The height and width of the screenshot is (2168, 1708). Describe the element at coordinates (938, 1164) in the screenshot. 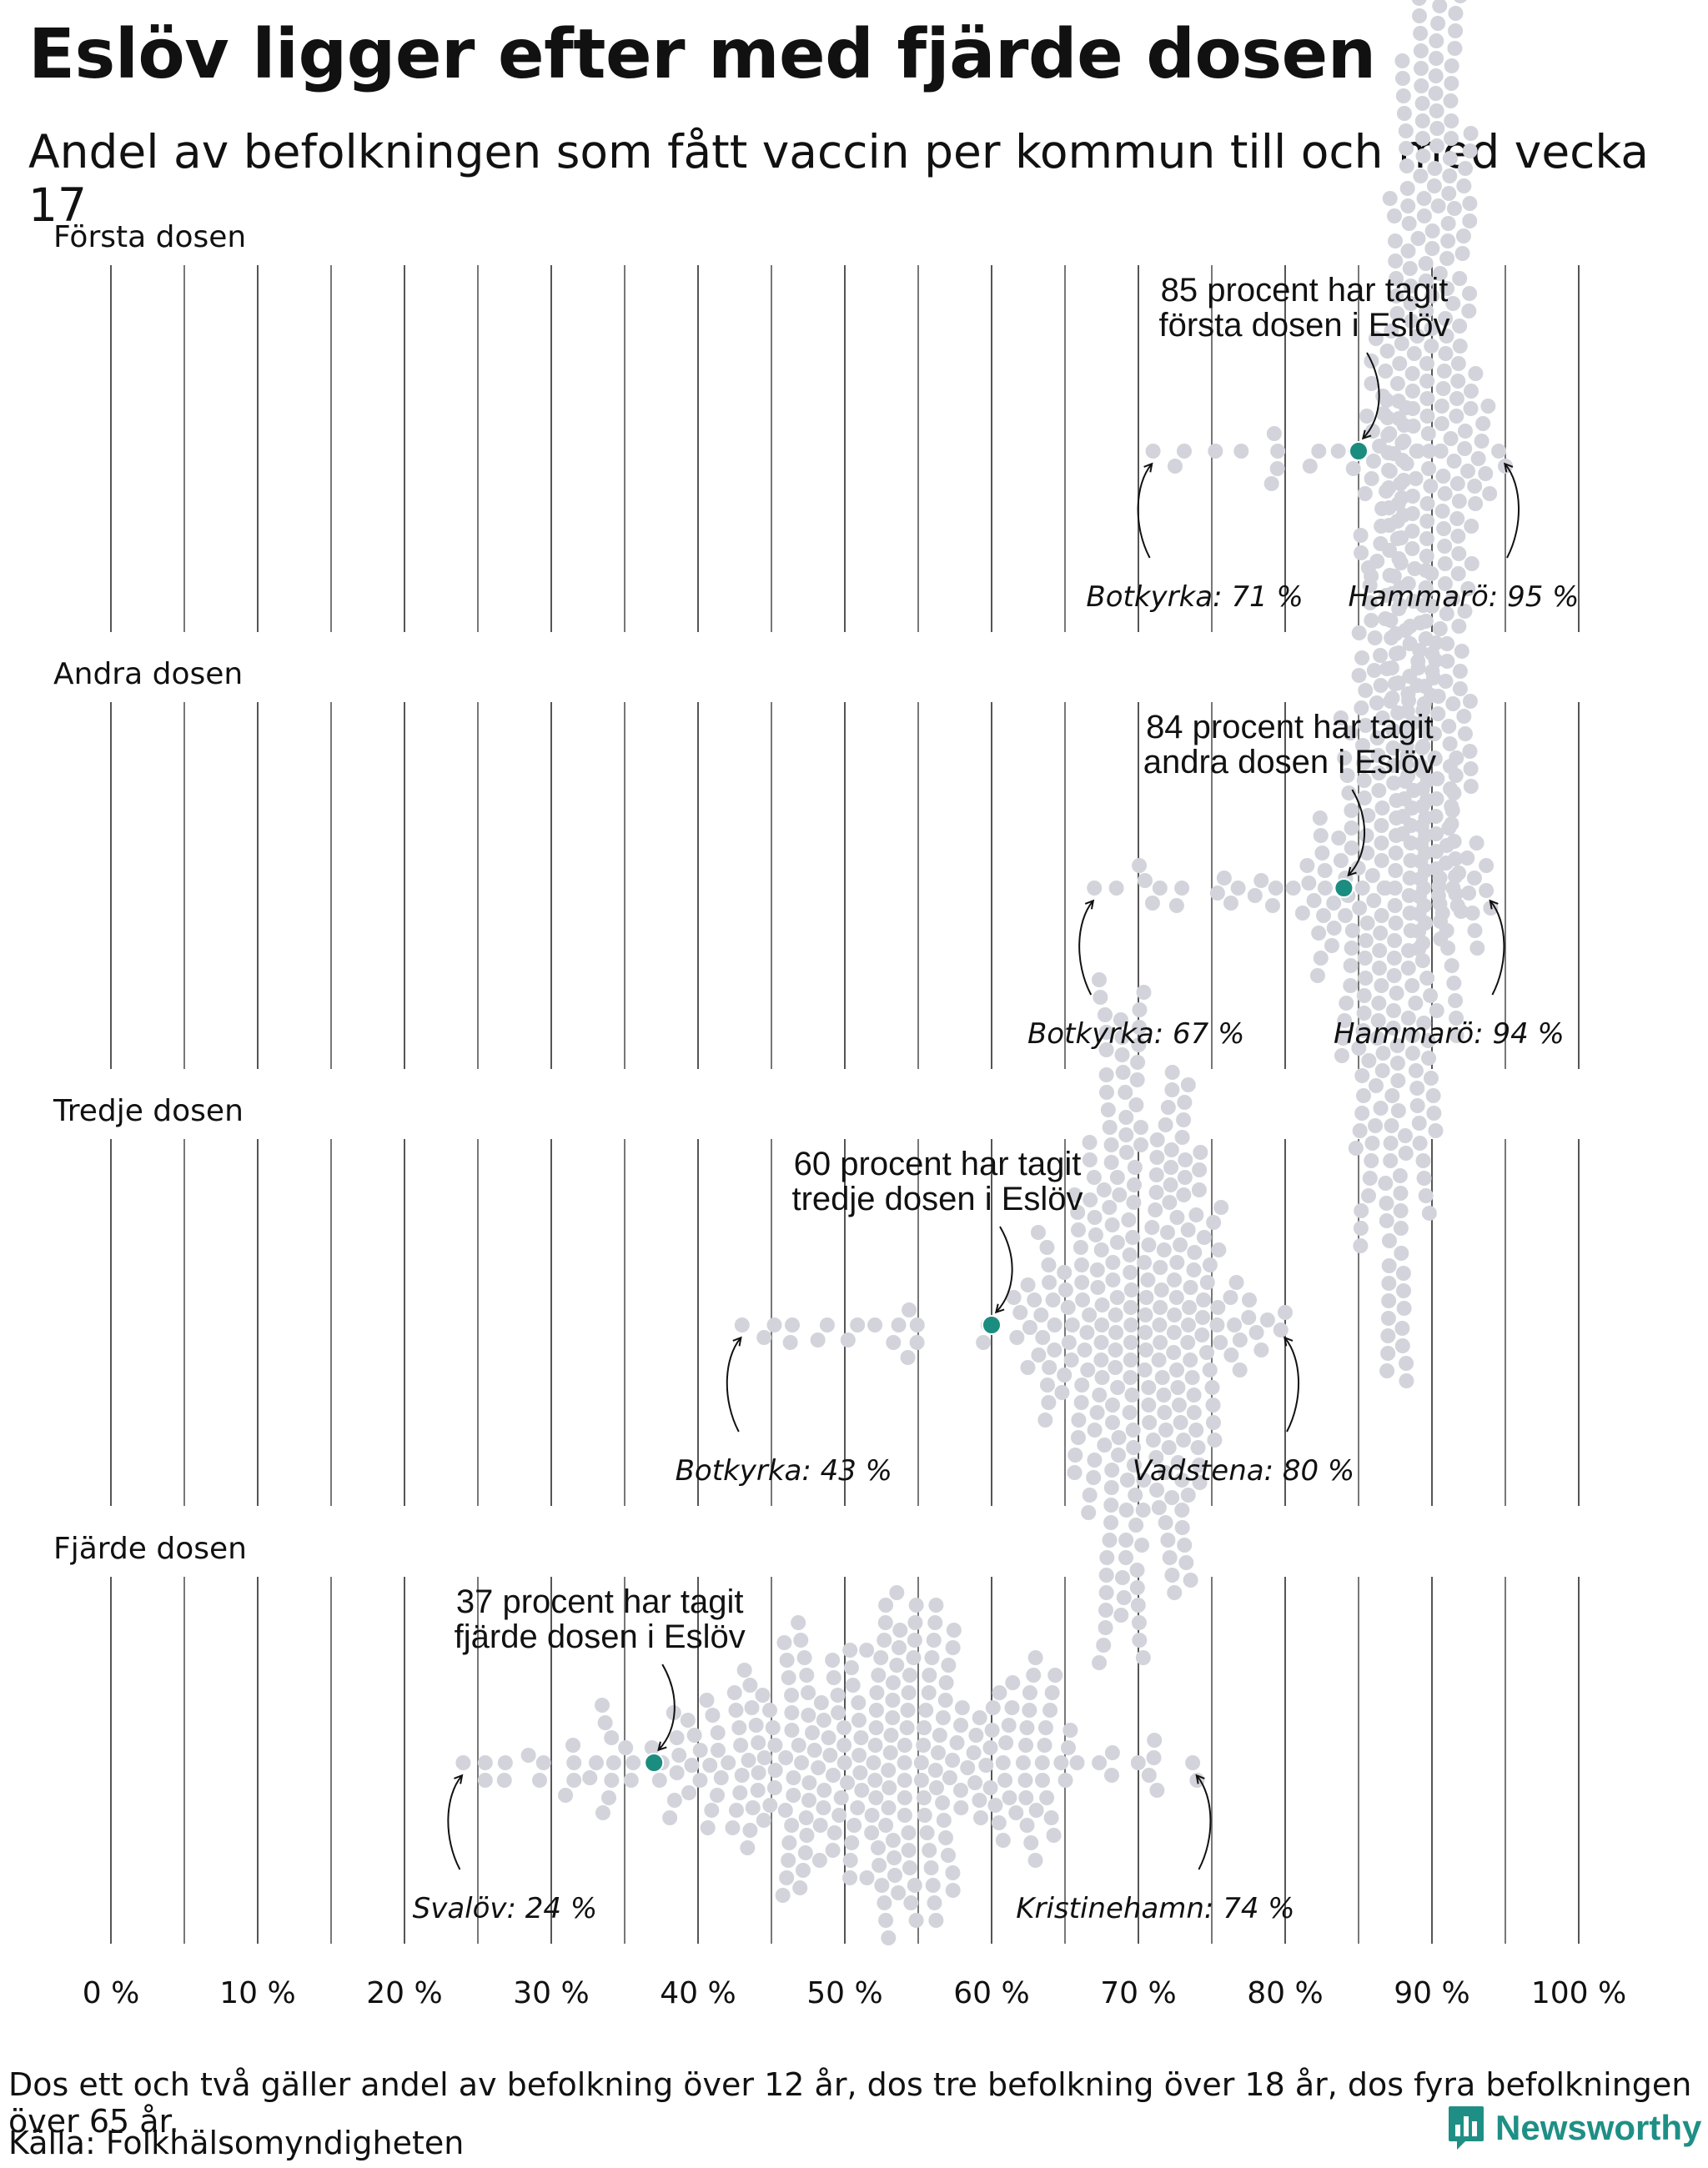

I see `highlight-annotation-line1: 60 procent har tagit` at that location.